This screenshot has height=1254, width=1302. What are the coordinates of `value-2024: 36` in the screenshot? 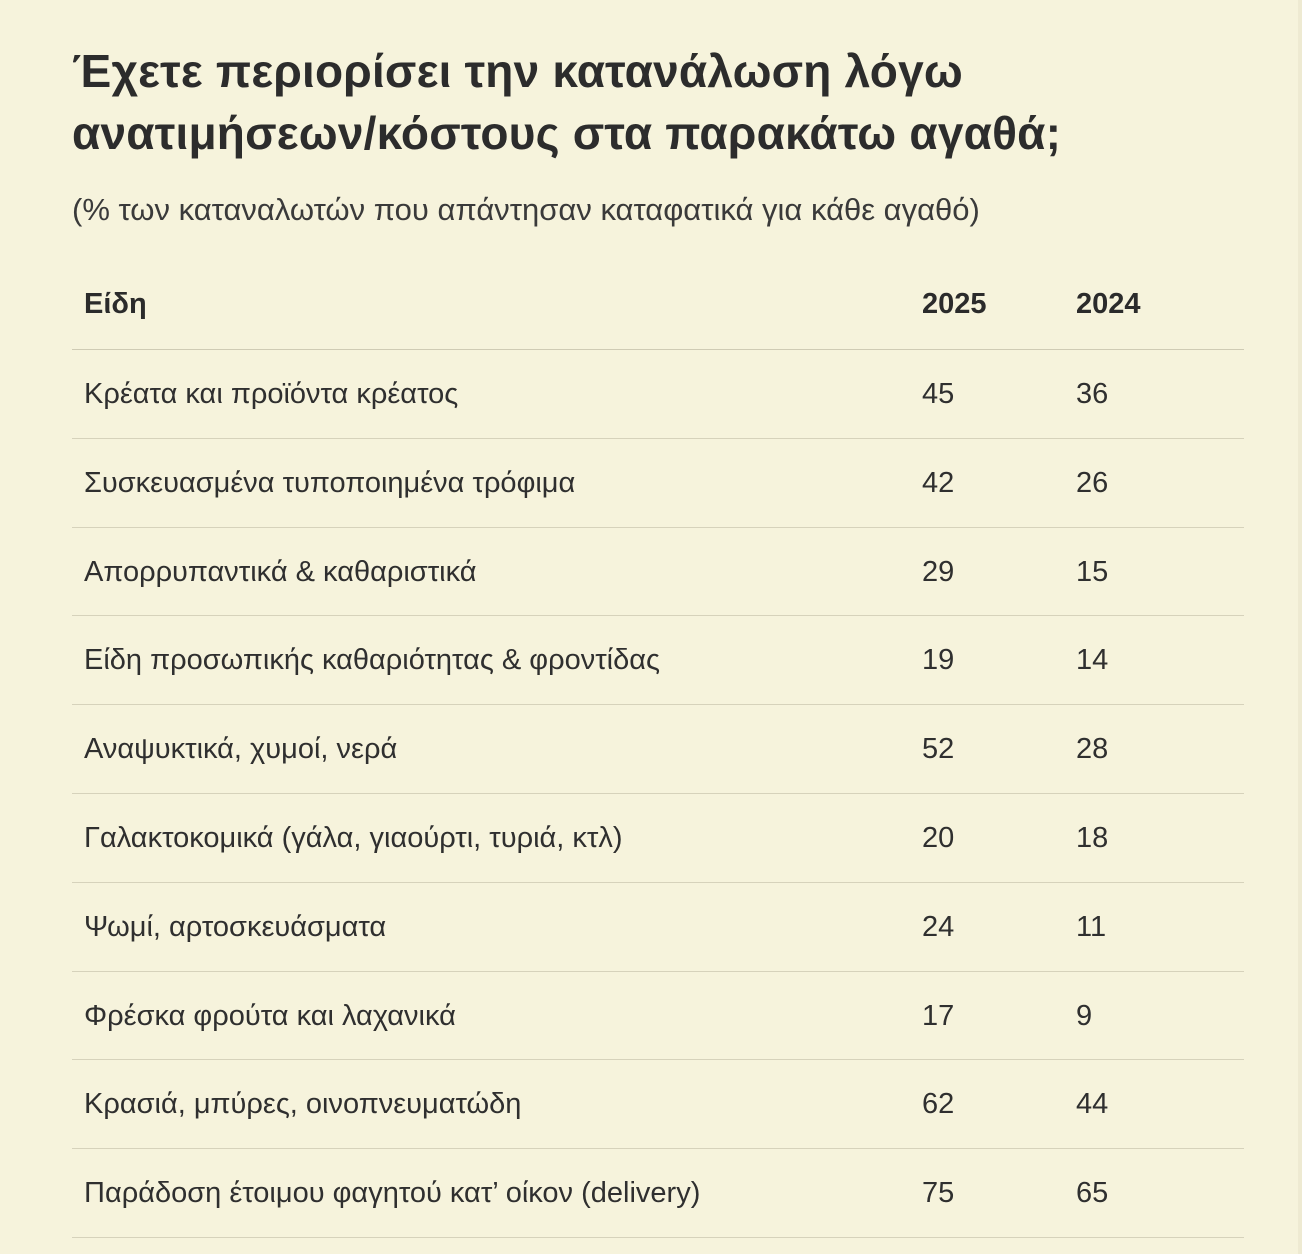 It's located at (1092, 394).